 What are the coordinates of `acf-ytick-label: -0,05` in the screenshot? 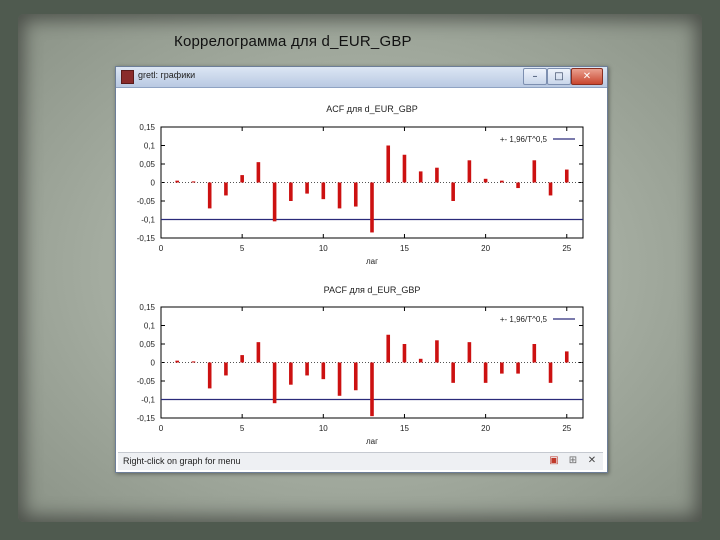 It's located at (146, 201).